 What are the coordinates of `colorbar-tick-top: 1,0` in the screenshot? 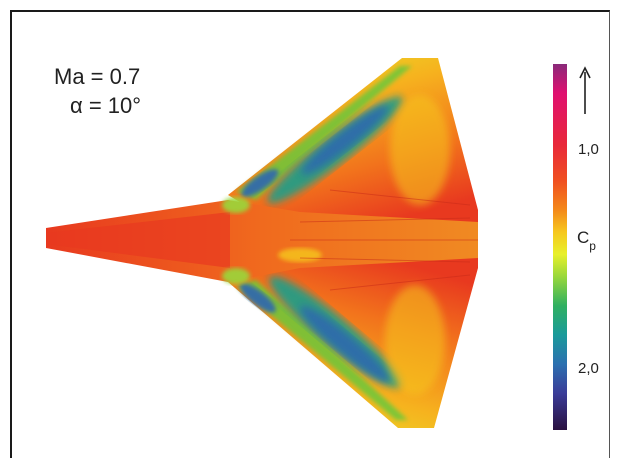 It's located at (588, 149).